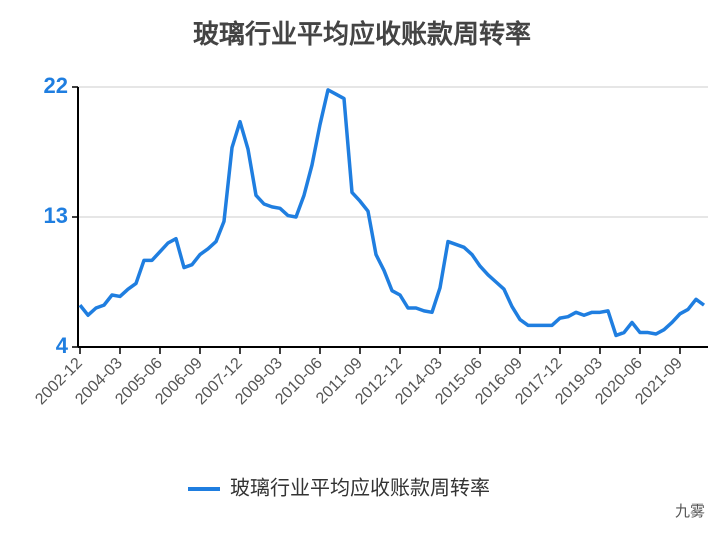 The height and width of the screenshot is (540, 724). What do you see at coordinates (56, 85) in the screenshot?
I see `y-tick-label: 22` at bounding box center [56, 85].